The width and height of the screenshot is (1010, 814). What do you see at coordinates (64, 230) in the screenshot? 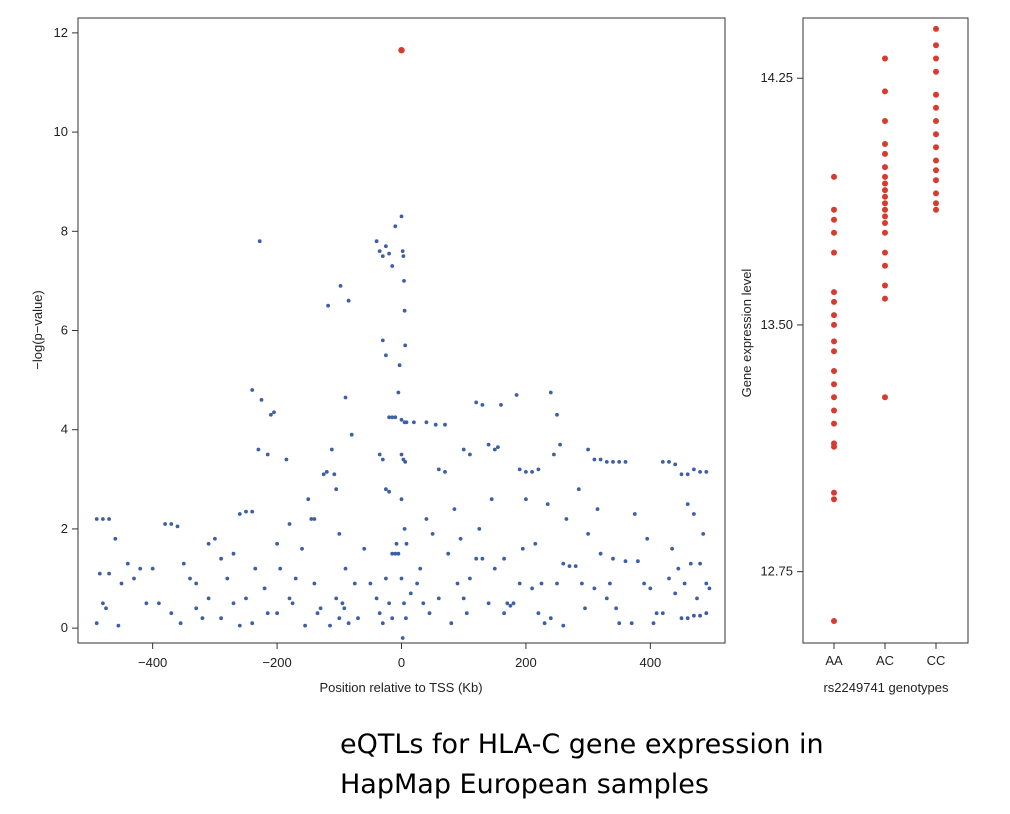
I see `y-tick-label: 8` at bounding box center [64, 230].